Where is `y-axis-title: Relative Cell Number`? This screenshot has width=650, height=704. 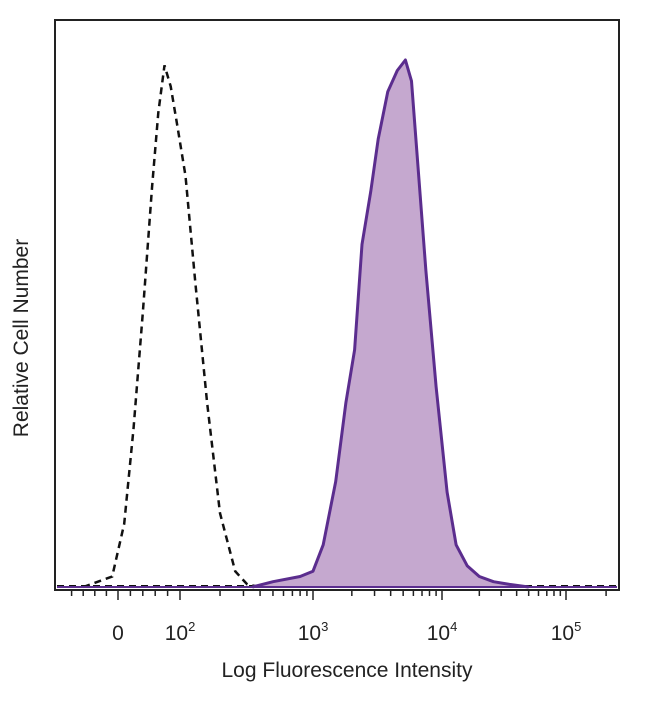
y-axis-title: Relative Cell Number is located at coordinates (21, 338).